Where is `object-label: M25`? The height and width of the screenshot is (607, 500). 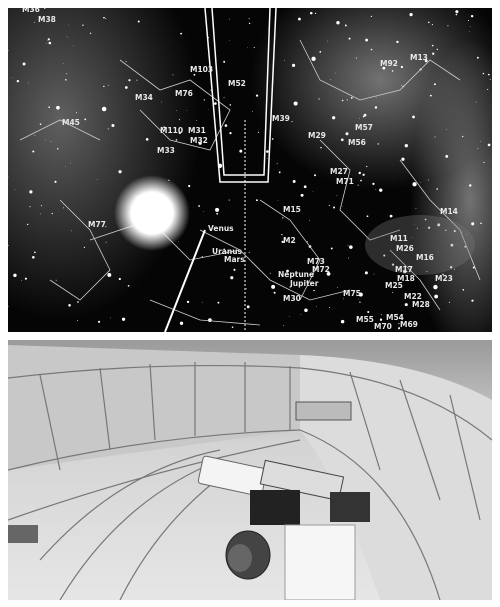
object-label: M25 is located at coordinates (394, 285).